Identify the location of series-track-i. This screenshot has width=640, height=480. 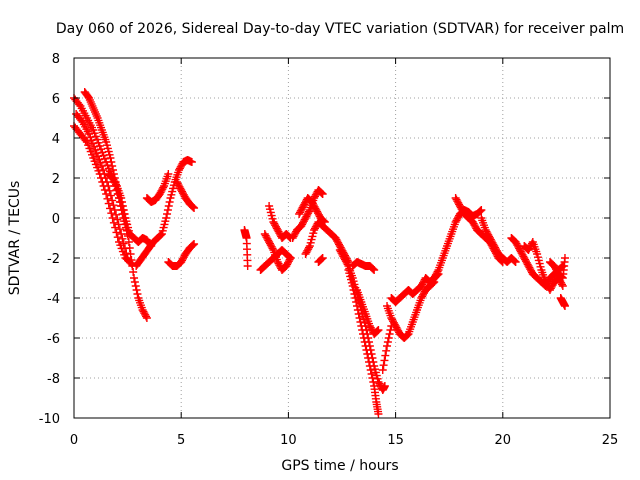
(185, 195).